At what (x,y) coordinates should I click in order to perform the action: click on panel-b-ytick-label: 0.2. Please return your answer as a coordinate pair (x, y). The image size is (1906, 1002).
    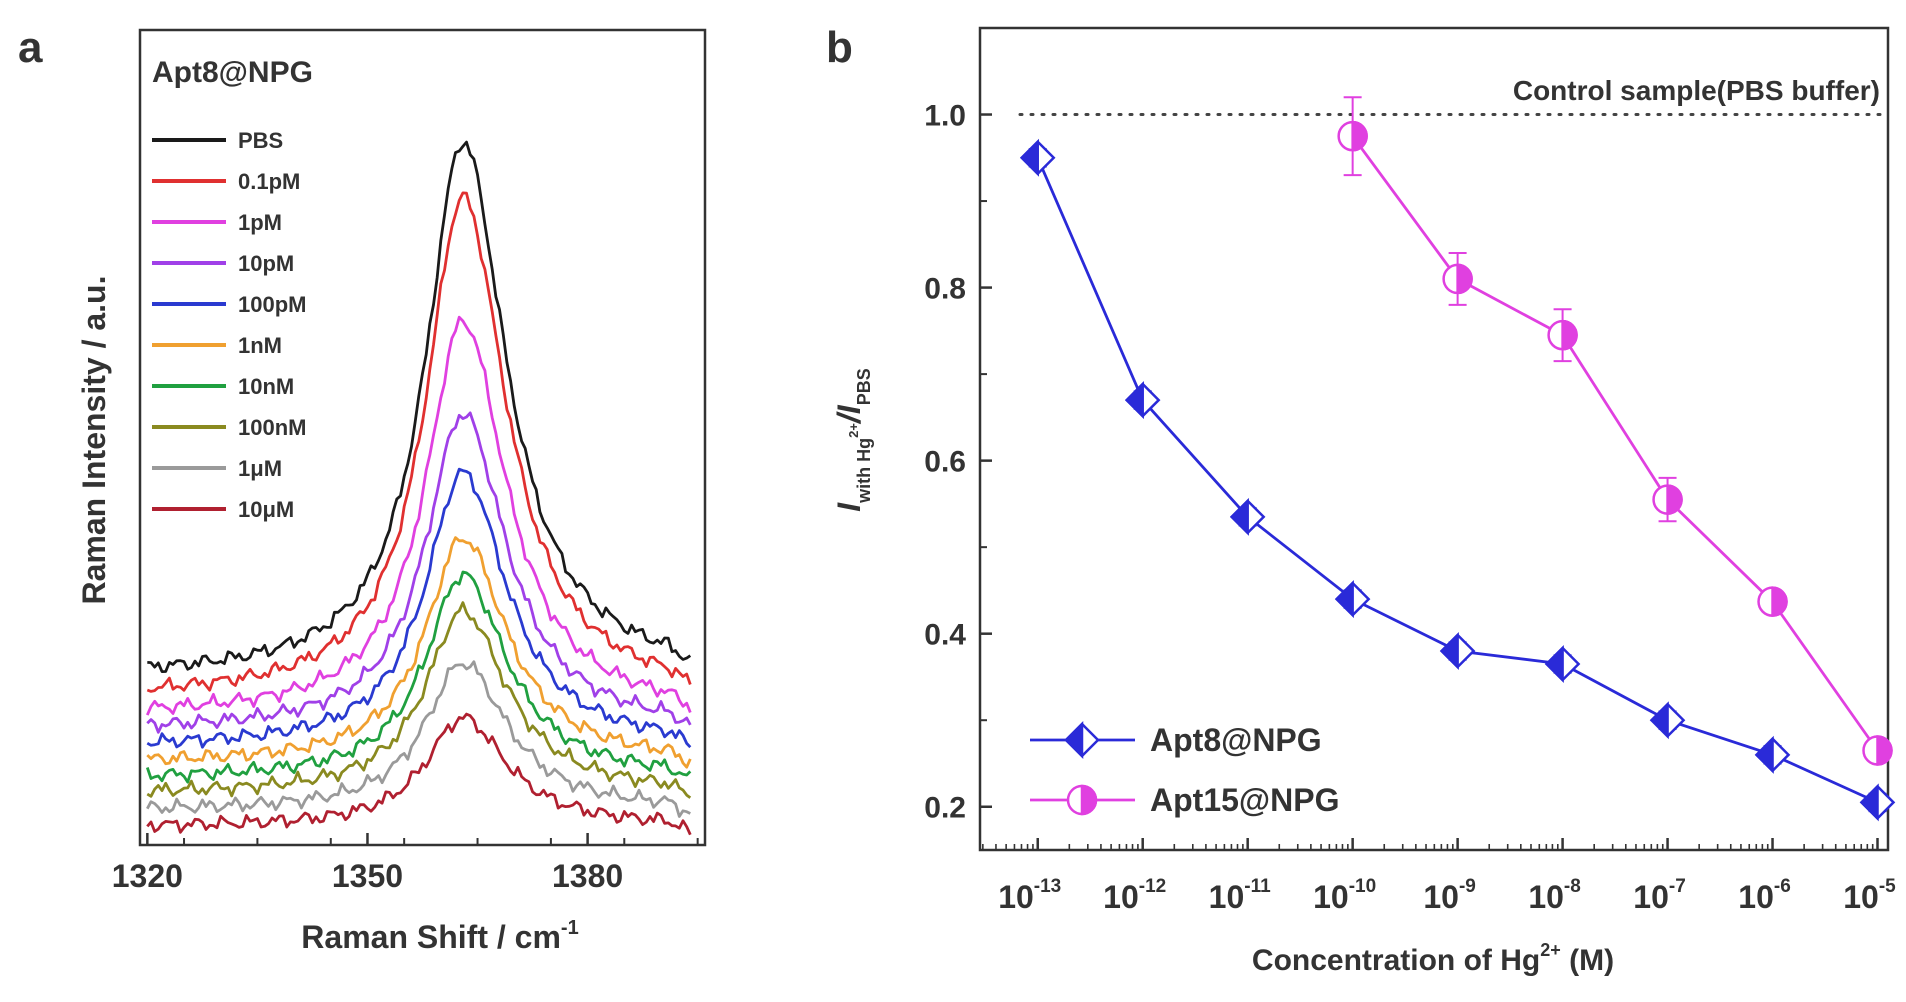
    Looking at the image, I should click on (945, 808).